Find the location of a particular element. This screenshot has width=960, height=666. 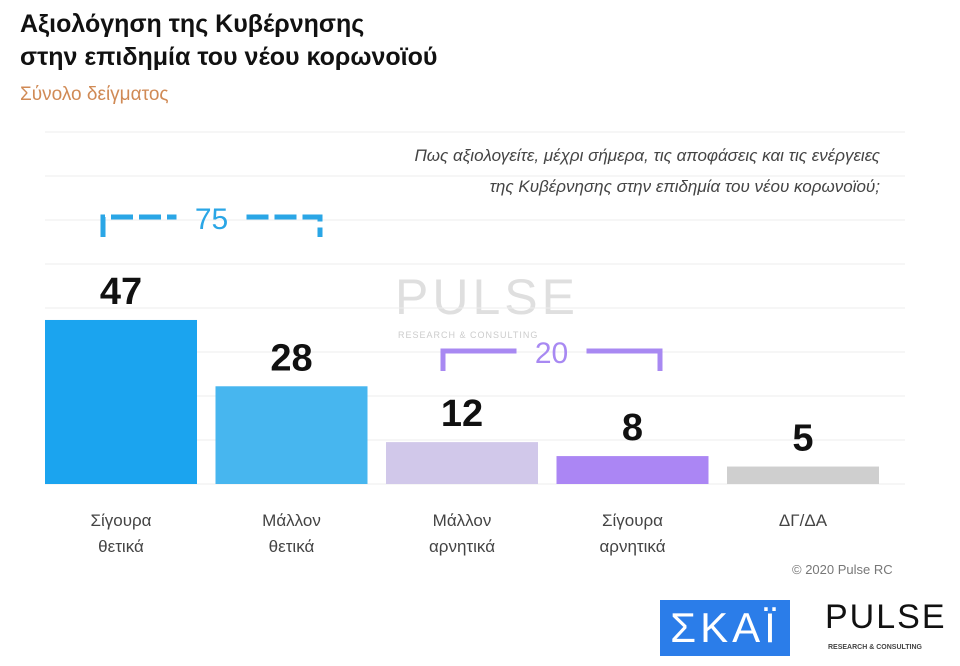

pulse-logo-text: PULSE is located at coordinates (886, 617).